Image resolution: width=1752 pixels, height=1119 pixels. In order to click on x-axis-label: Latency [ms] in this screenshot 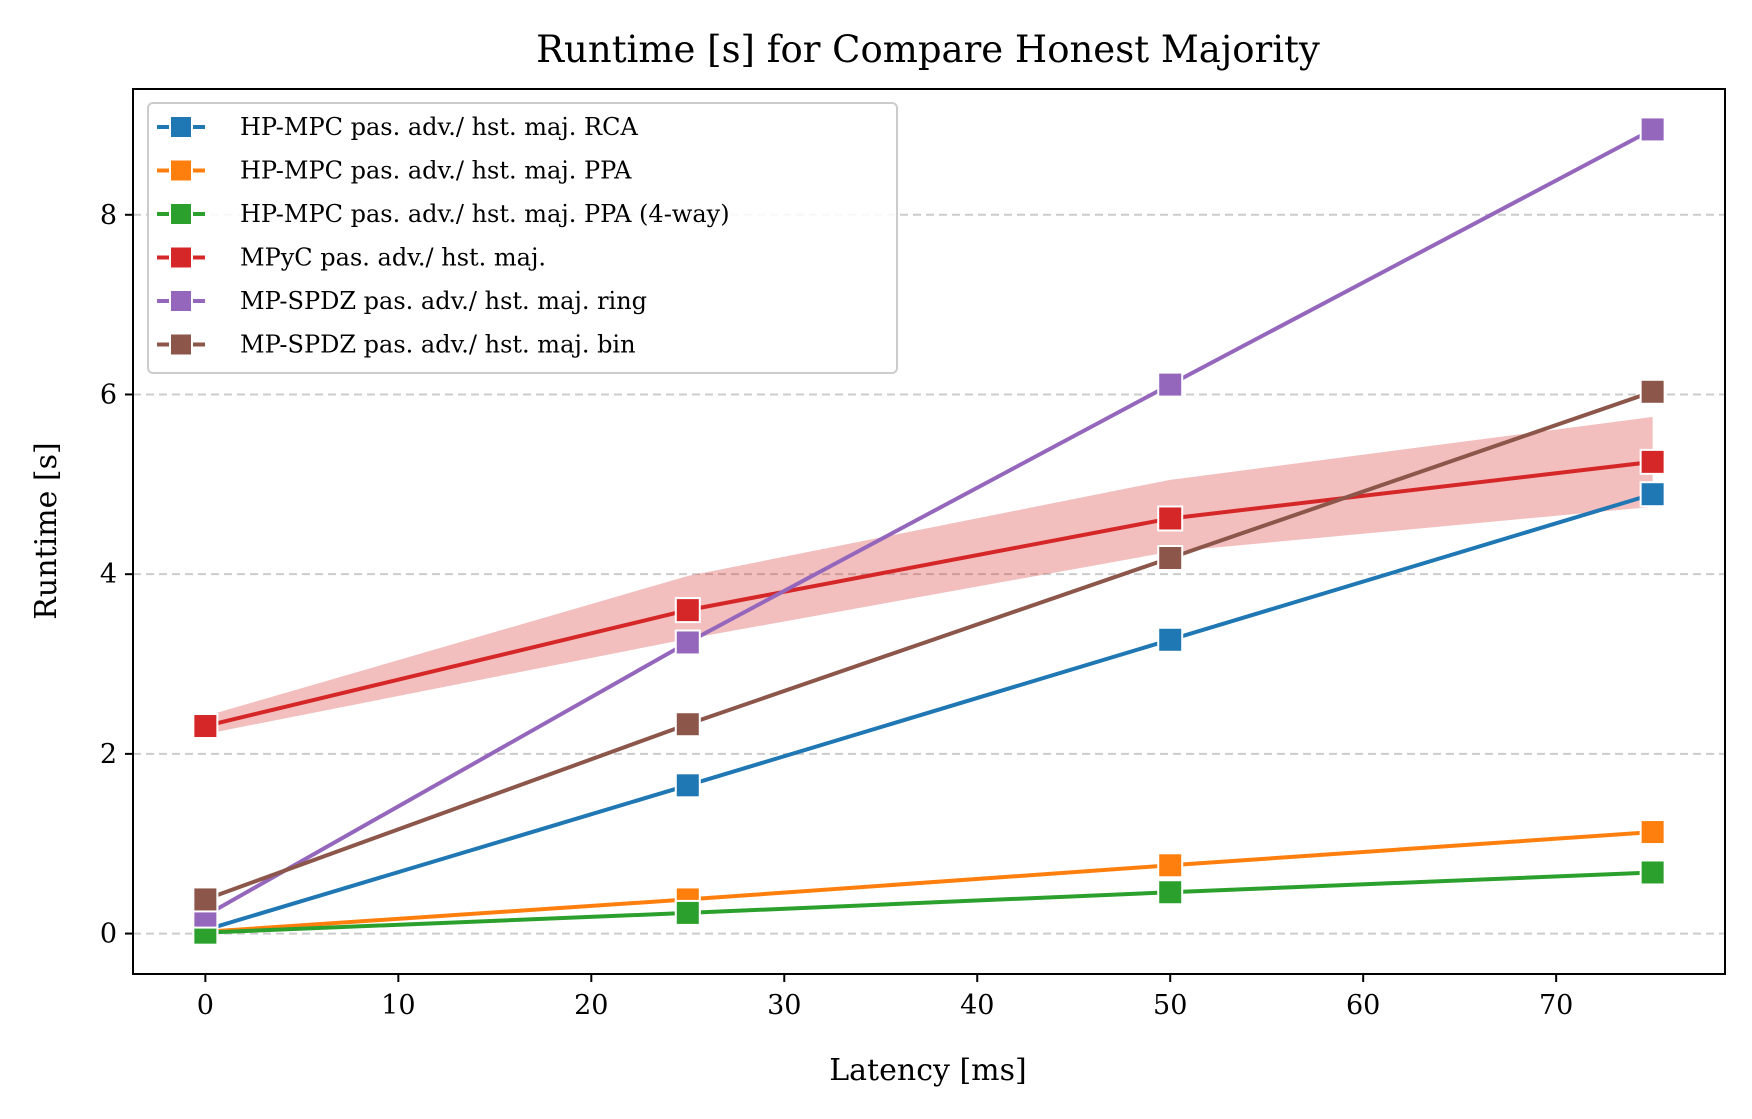, I will do `click(927, 1070)`.